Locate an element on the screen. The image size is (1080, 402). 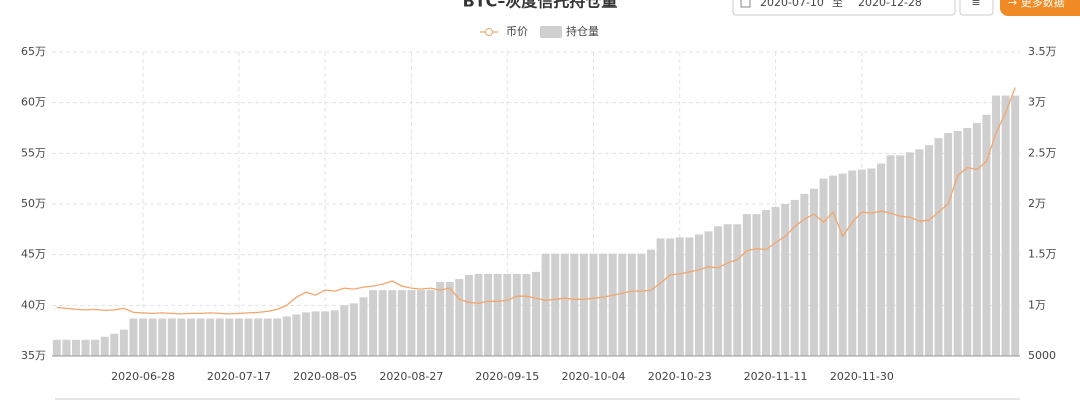
x-tick-label: 2020-07-17 is located at coordinates (239, 376).